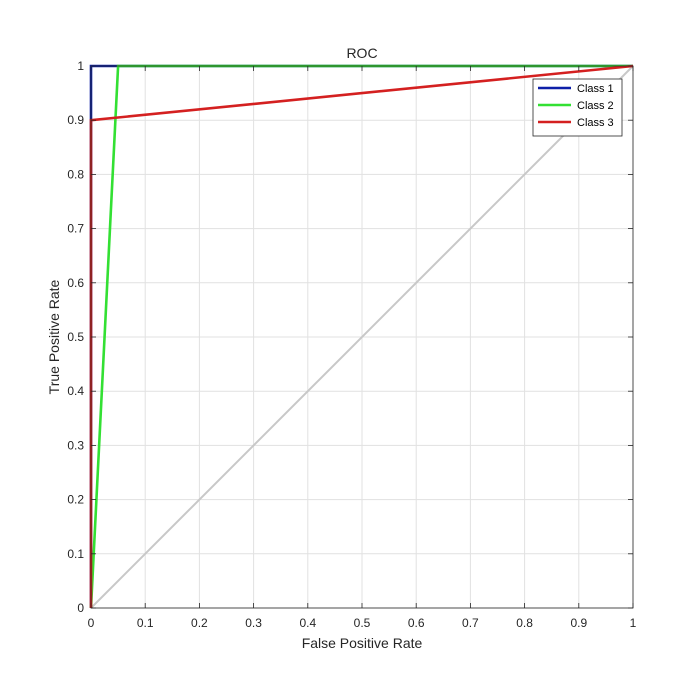  Describe the element at coordinates (75, 120) in the screenshot. I see `y-tick-label: 0.9` at that location.